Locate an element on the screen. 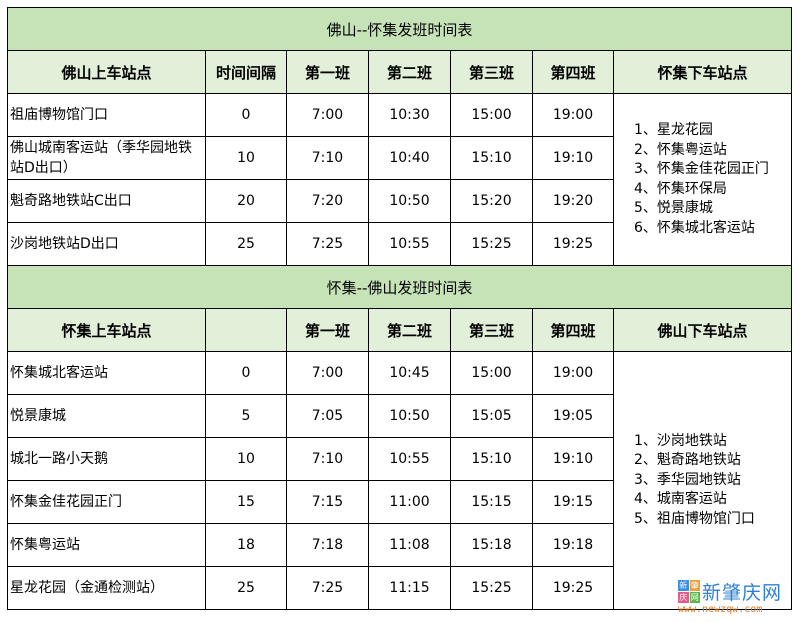  station-cell: 怀集粤运站 is located at coordinates (106, 545).